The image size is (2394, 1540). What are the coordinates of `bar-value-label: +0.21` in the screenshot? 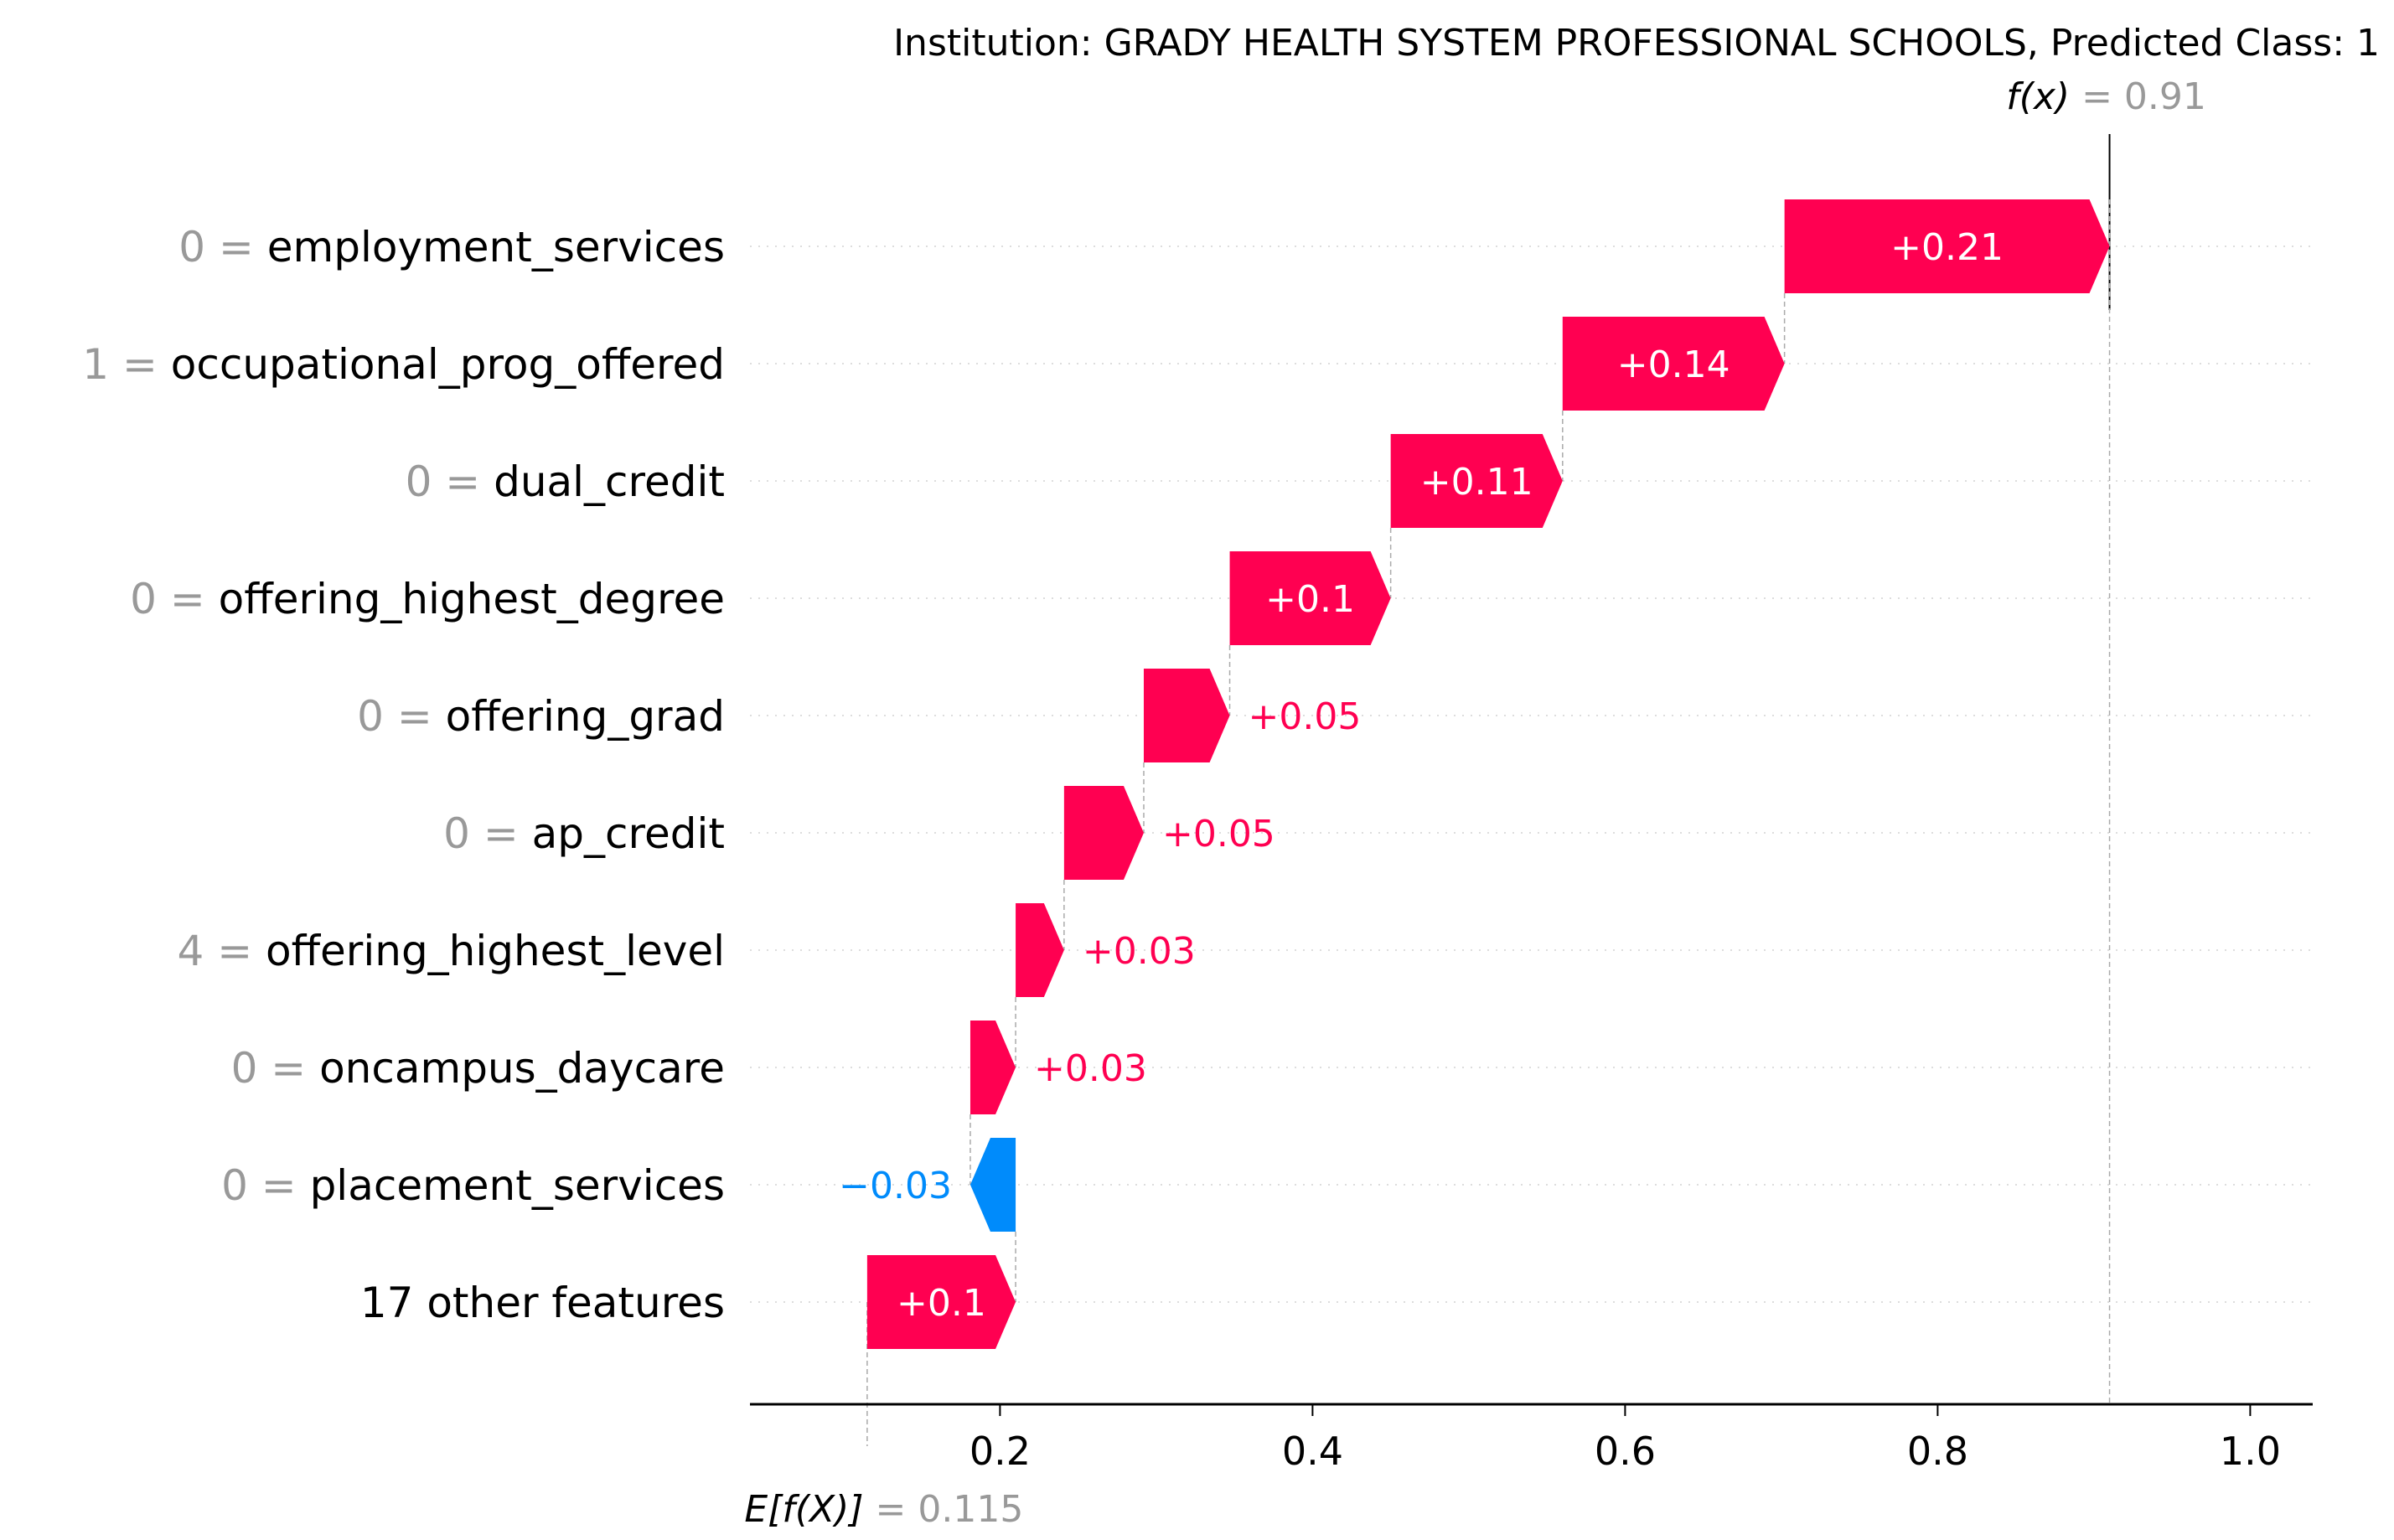 It's located at (1947, 247).